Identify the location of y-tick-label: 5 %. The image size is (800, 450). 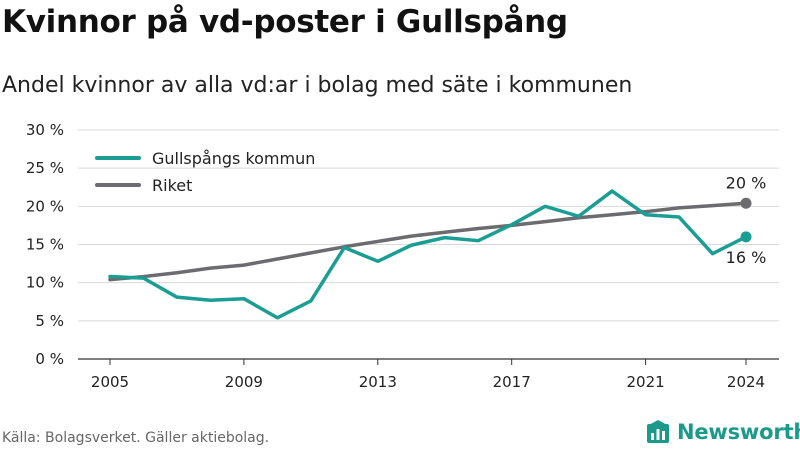
(49, 321).